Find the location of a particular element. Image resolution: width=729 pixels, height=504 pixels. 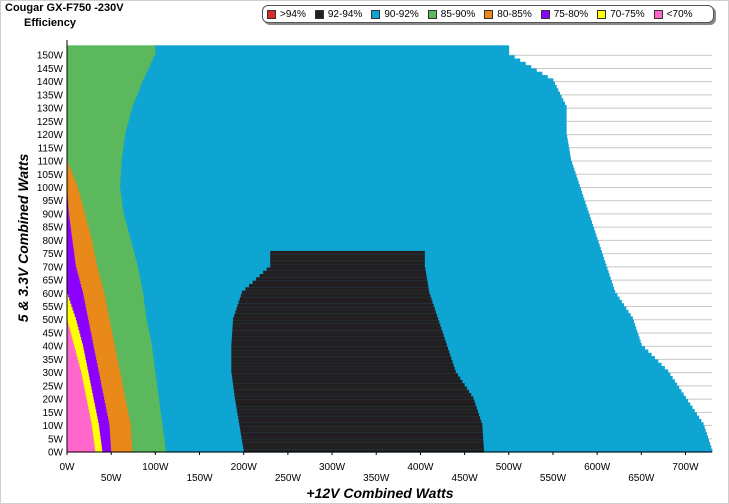

x-tick-label: 0W is located at coordinates (68, 467).